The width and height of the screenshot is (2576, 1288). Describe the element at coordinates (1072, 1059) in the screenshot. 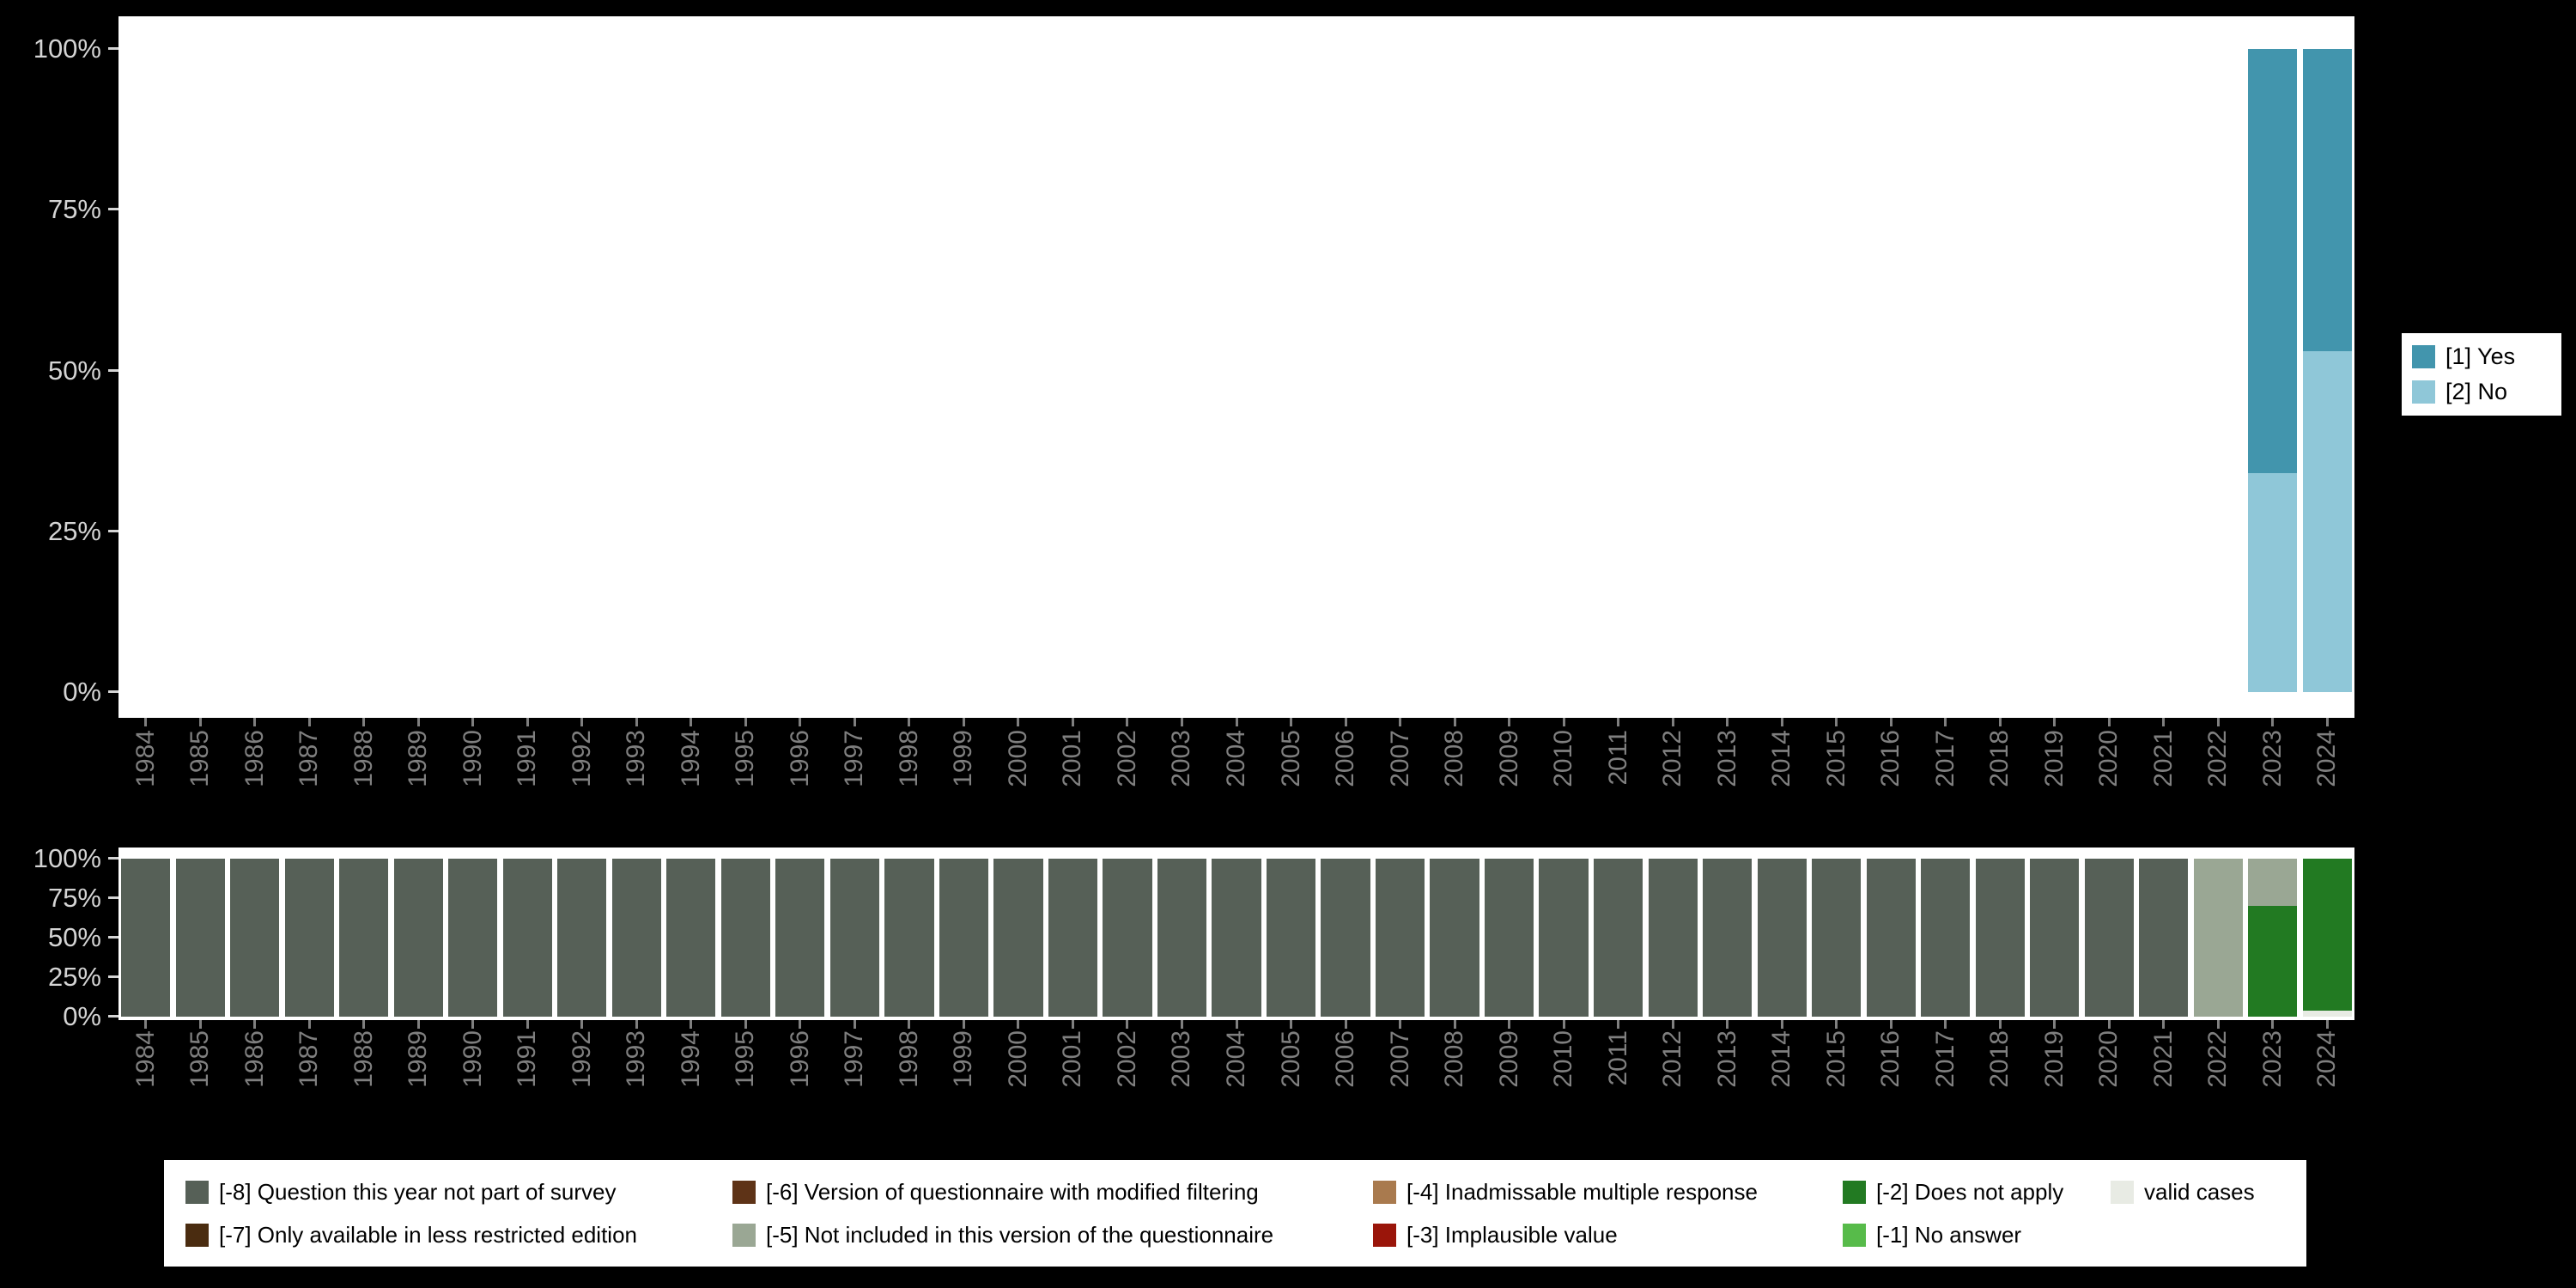

I see `x-axis-year-label: 2001` at that location.